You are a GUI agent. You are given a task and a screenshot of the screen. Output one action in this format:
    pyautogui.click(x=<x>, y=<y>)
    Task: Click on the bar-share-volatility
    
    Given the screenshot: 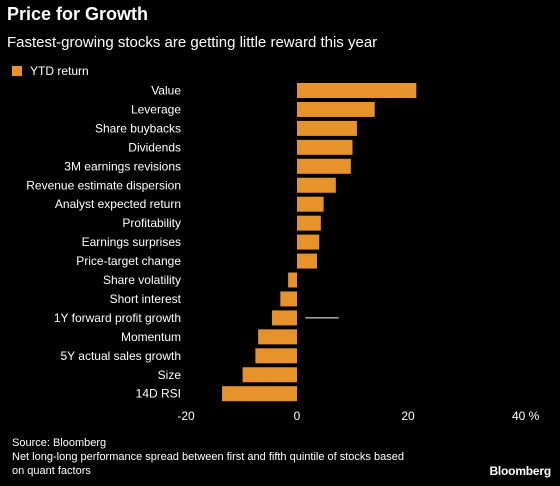 What is the action you would take?
    pyautogui.click(x=292, y=280)
    